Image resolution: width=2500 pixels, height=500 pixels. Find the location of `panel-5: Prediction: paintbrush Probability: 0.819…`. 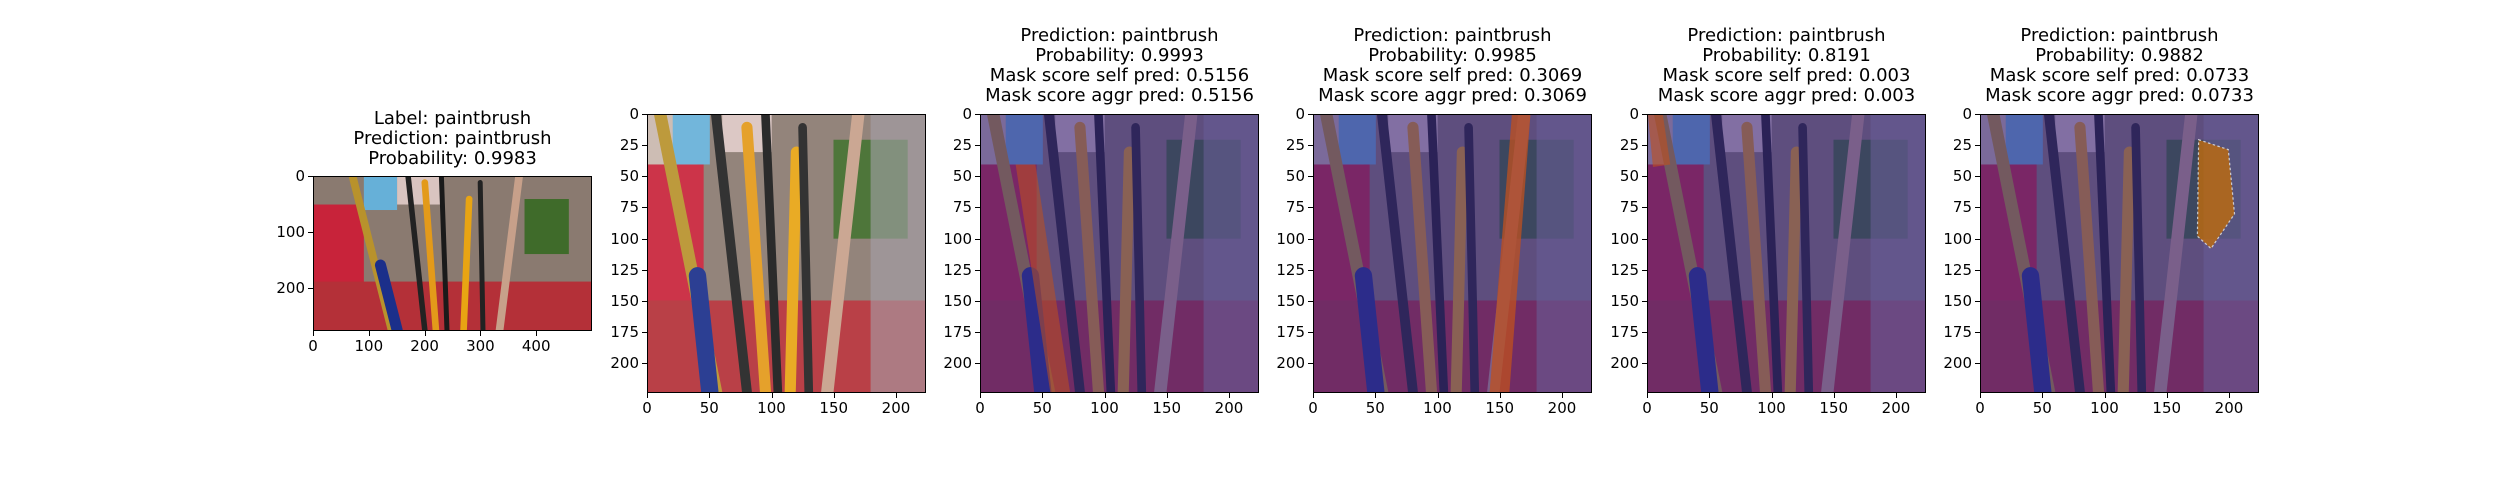

panel-5: Prediction: paintbrush Probability: 0.819… is located at coordinates (1768, 221).